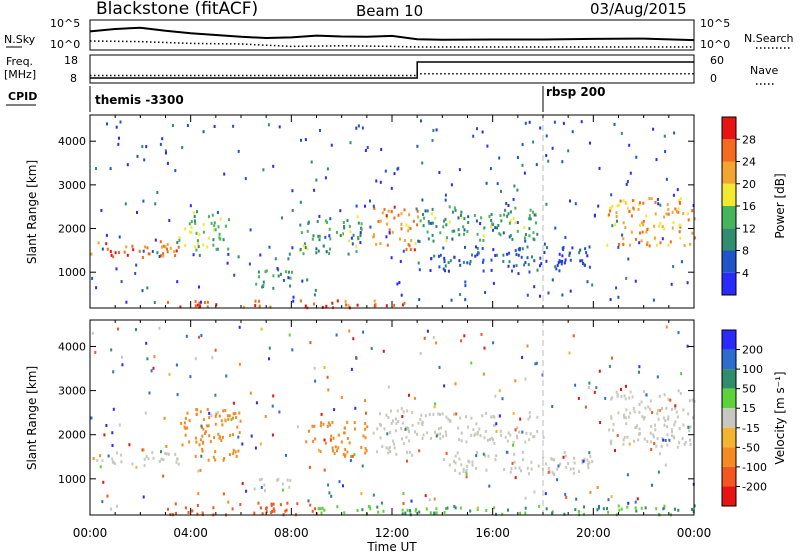 The width and height of the screenshot is (800, 554). Describe the element at coordinates (717, 60) in the screenshot. I see `nave-tick-top: 60` at that location.